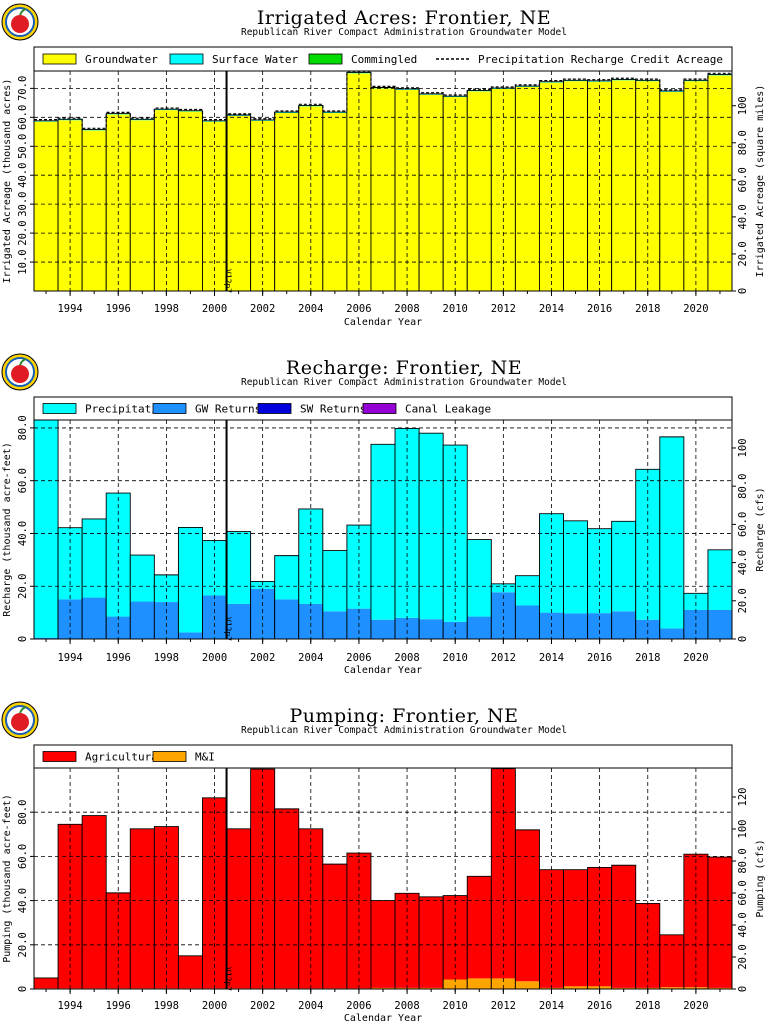  I want to click on y-right-axis-label: Recharge (cfs), so click(760, 529).